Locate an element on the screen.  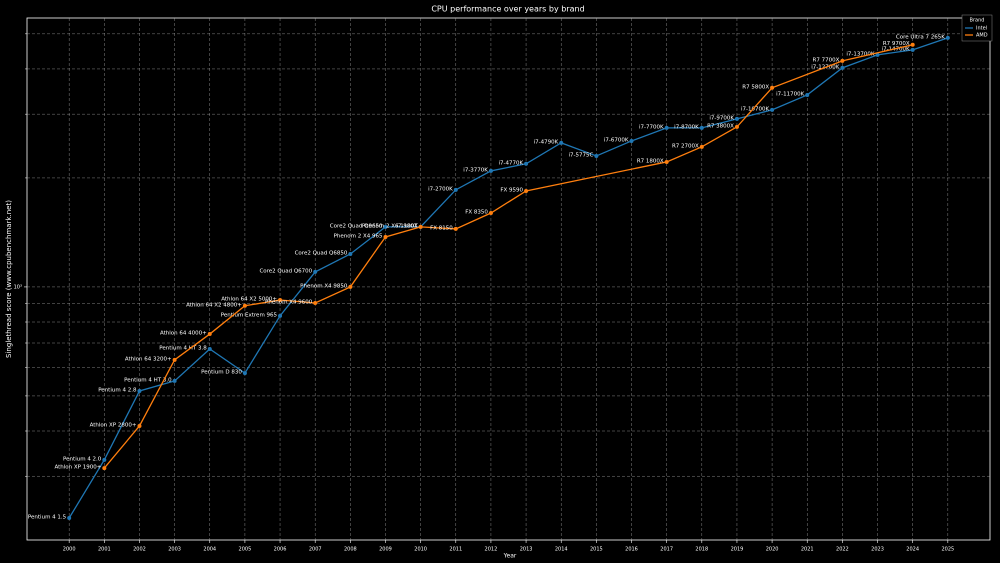
legend-label: Intel is located at coordinates (981, 29).